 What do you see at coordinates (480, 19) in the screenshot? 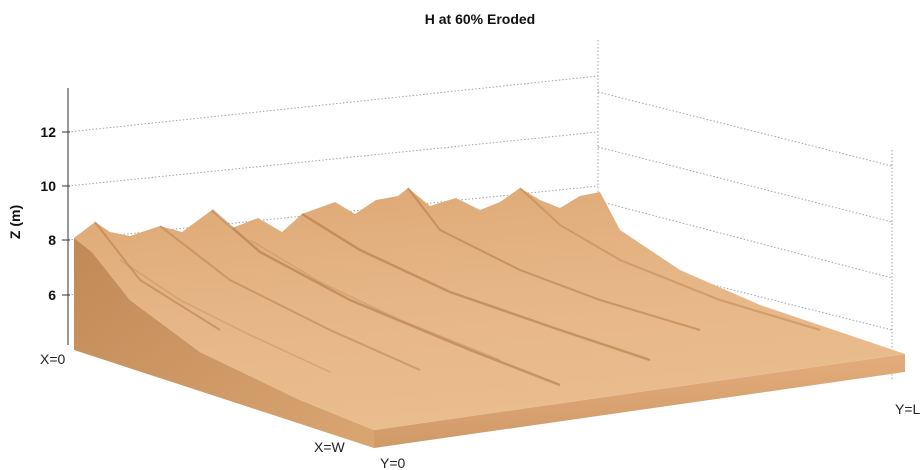
I see `chart-title: H at 60% Eroded` at bounding box center [480, 19].